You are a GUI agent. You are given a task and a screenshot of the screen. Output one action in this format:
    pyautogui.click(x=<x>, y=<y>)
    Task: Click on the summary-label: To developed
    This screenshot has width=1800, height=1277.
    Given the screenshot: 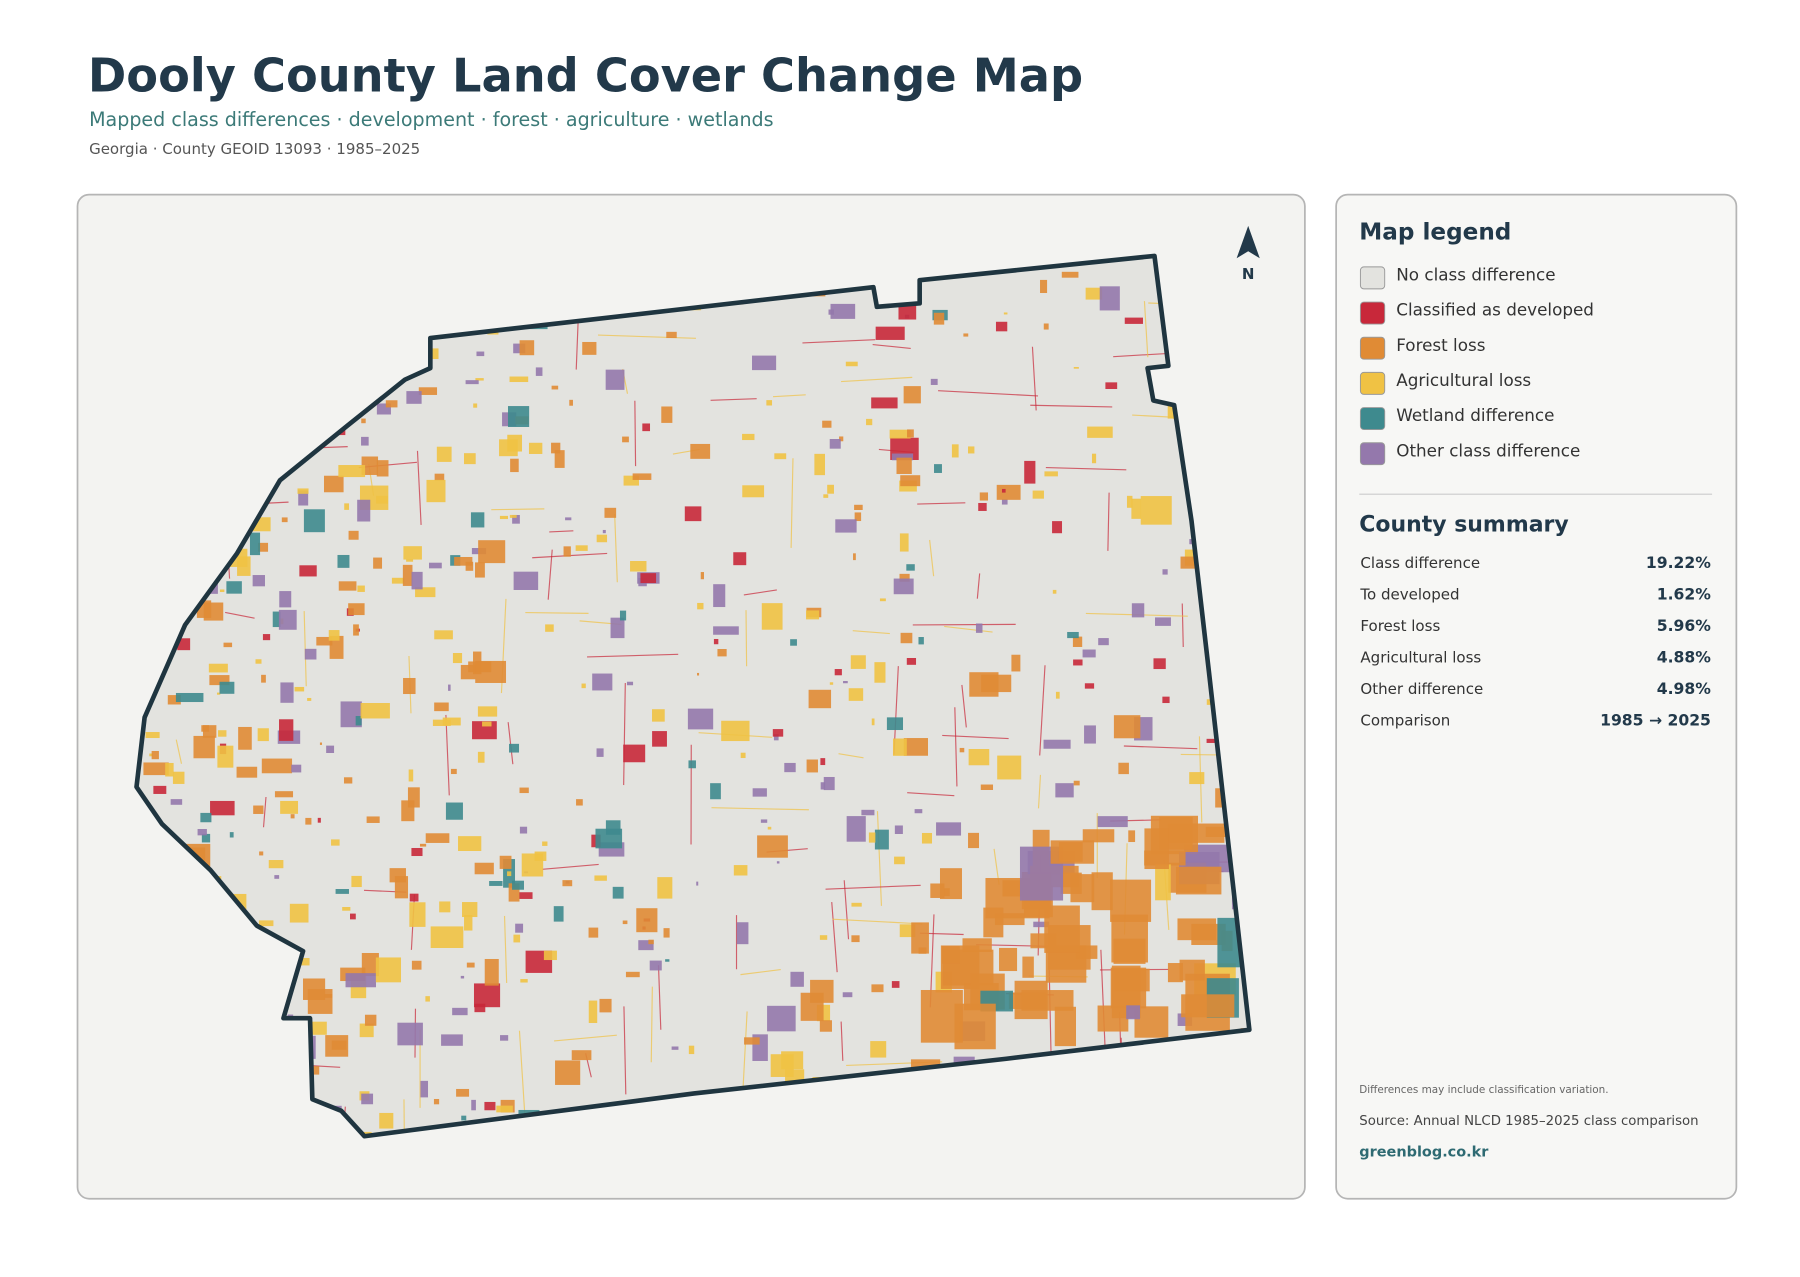 What is the action you would take?
    pyautogui.click(x=1409, y=595)
    